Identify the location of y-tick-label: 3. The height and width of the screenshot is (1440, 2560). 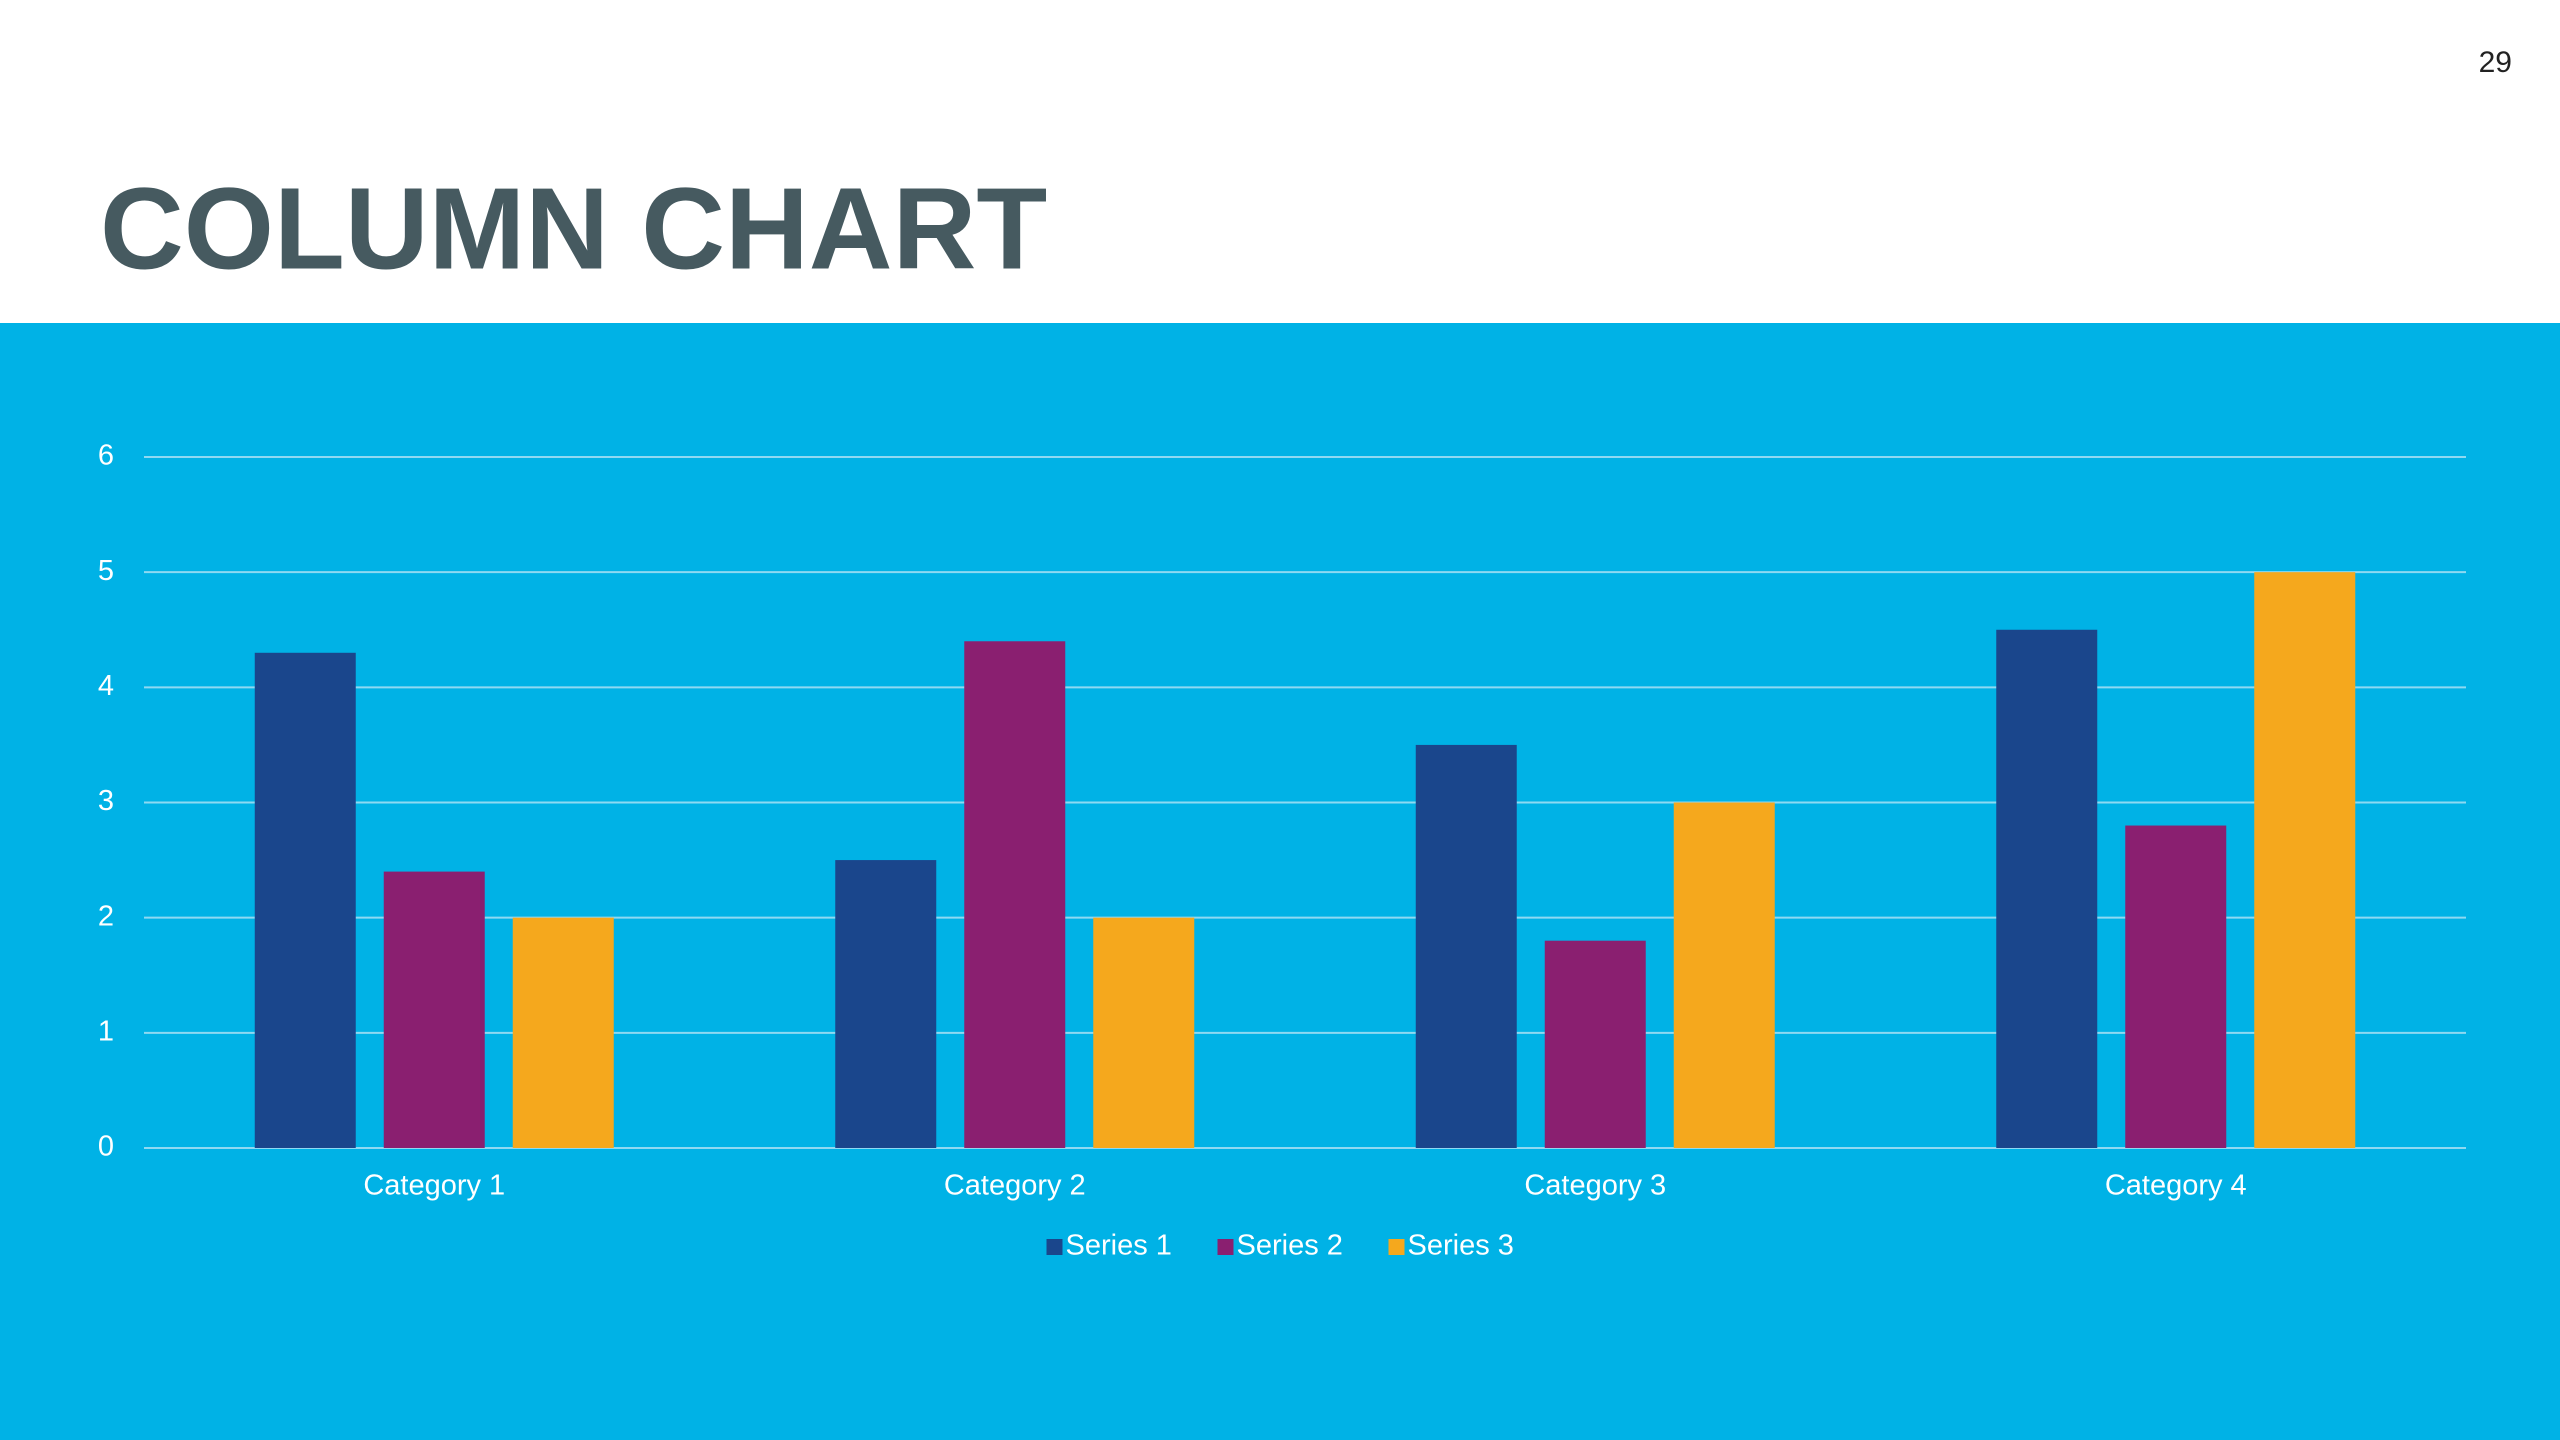
(106, 801).